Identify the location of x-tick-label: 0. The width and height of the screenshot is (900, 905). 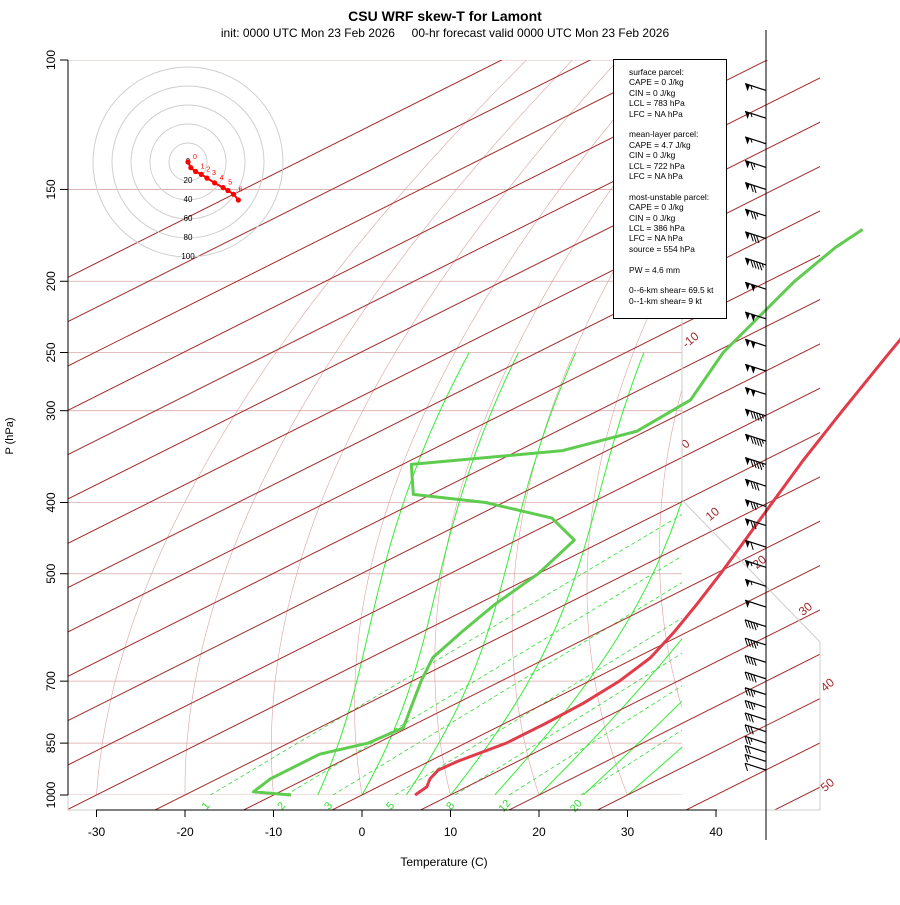
(362, 832).